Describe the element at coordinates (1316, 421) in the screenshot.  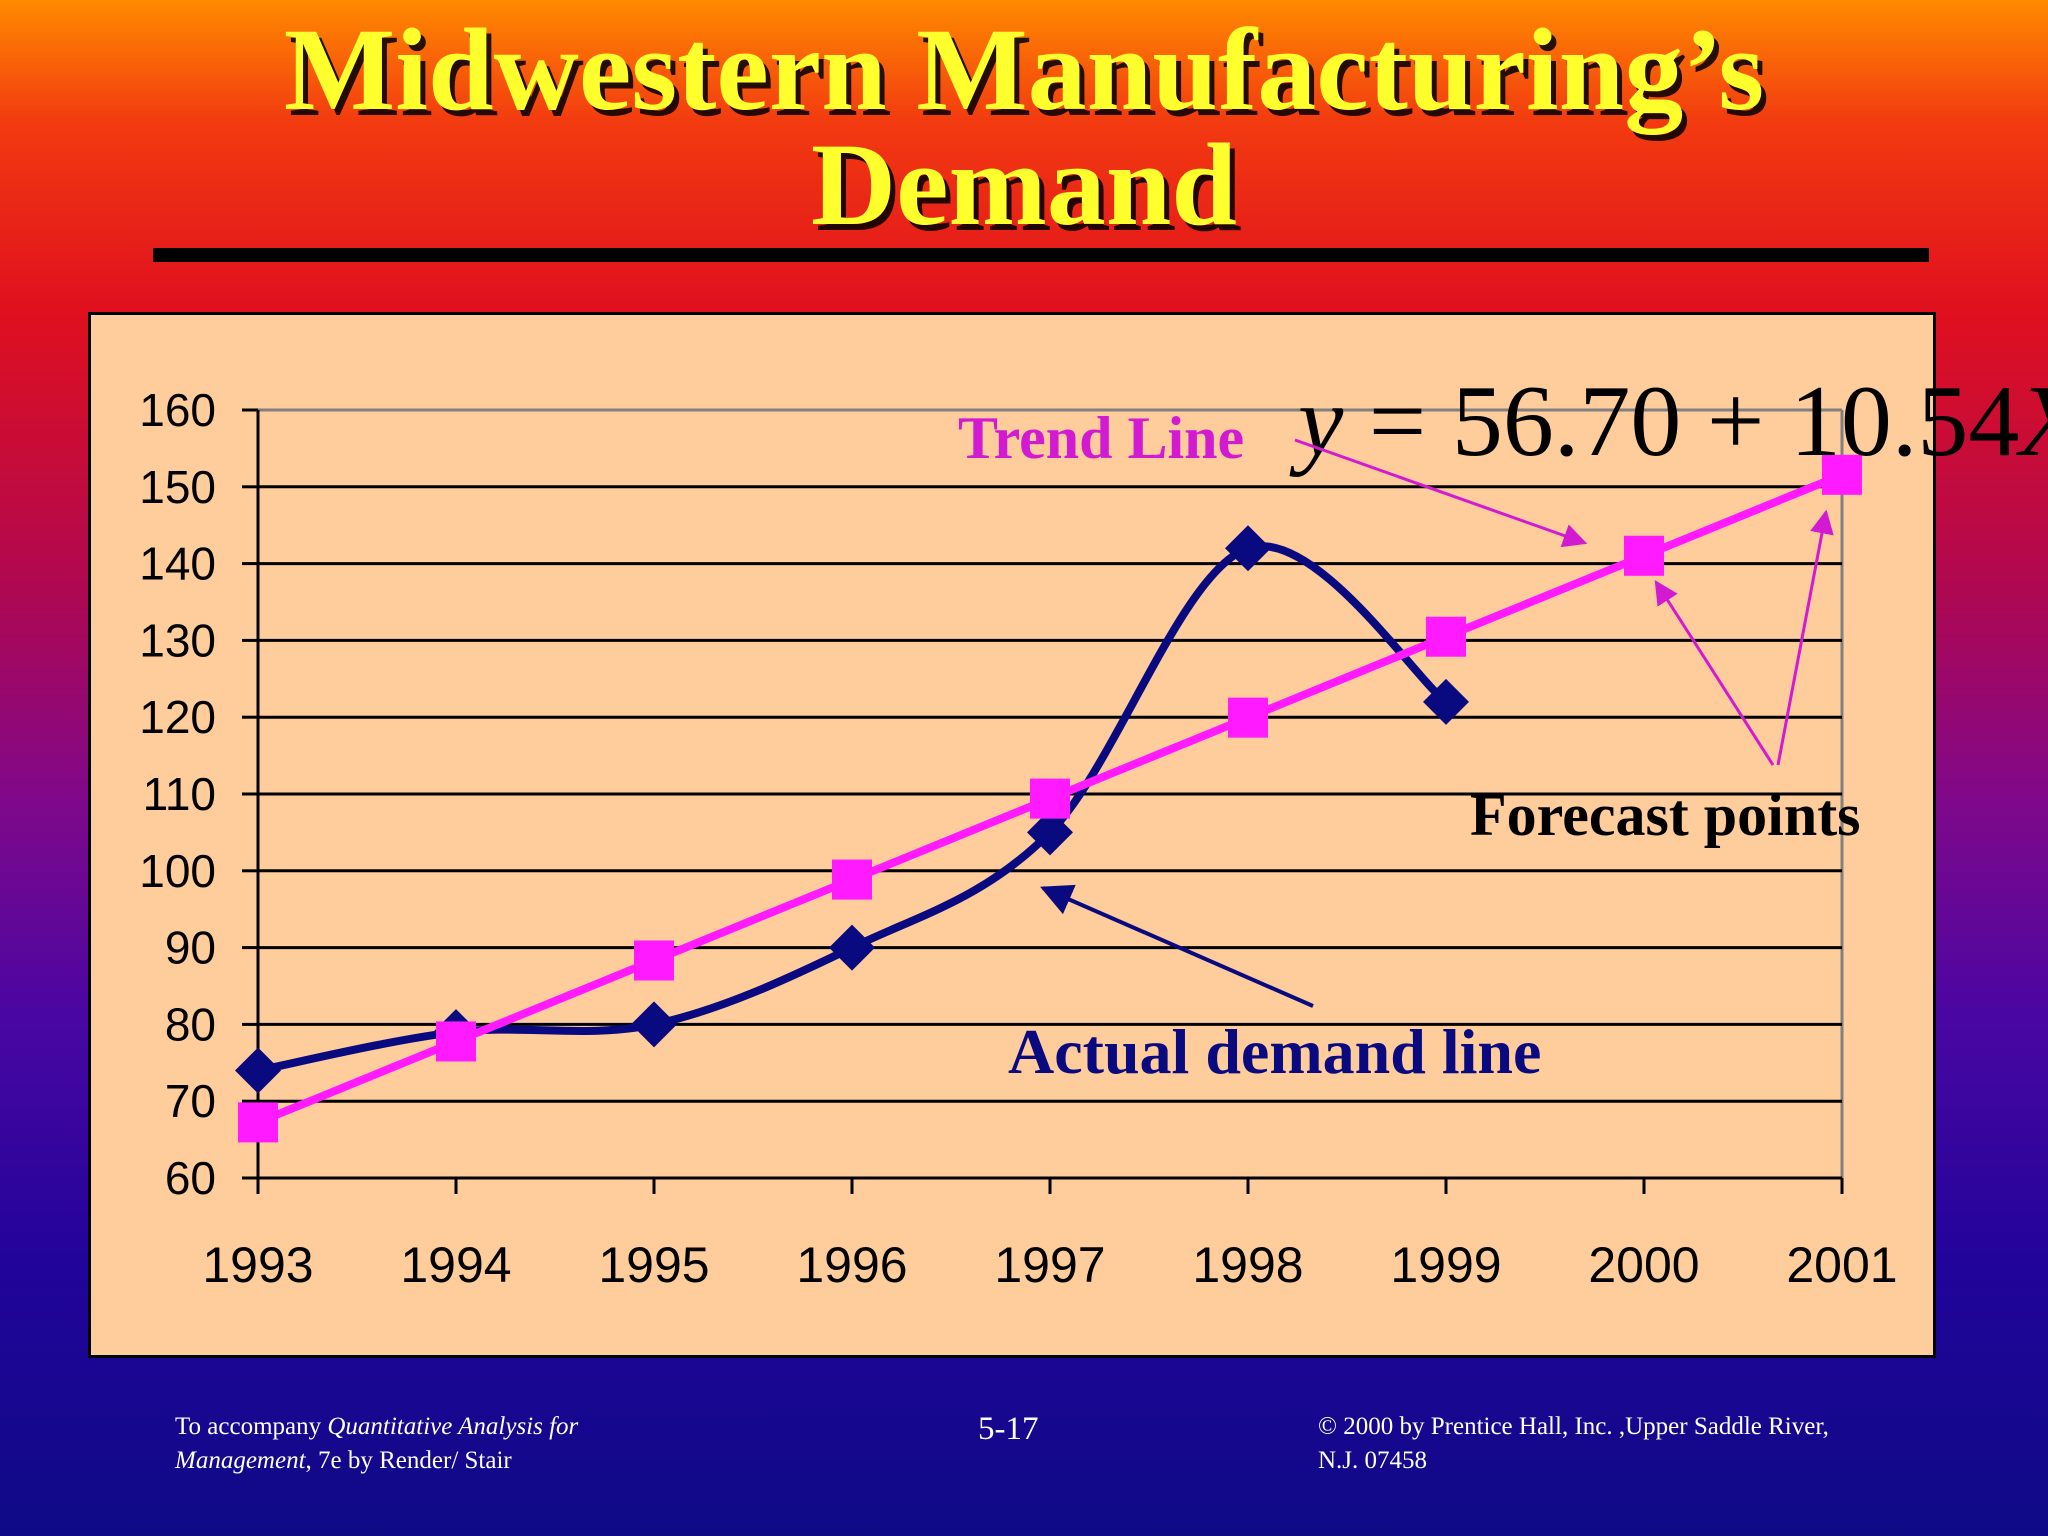
I see `equation-lhs: y` at that location.